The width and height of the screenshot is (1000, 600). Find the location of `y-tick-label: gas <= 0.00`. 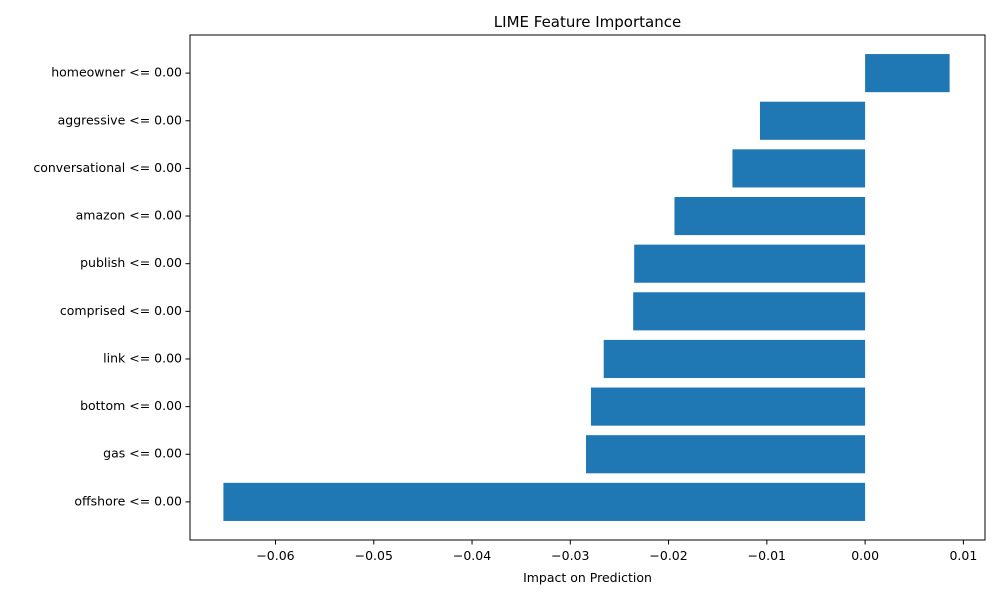

y-tick-label: gas <= 0.00 is located at coordinates (142, 453).